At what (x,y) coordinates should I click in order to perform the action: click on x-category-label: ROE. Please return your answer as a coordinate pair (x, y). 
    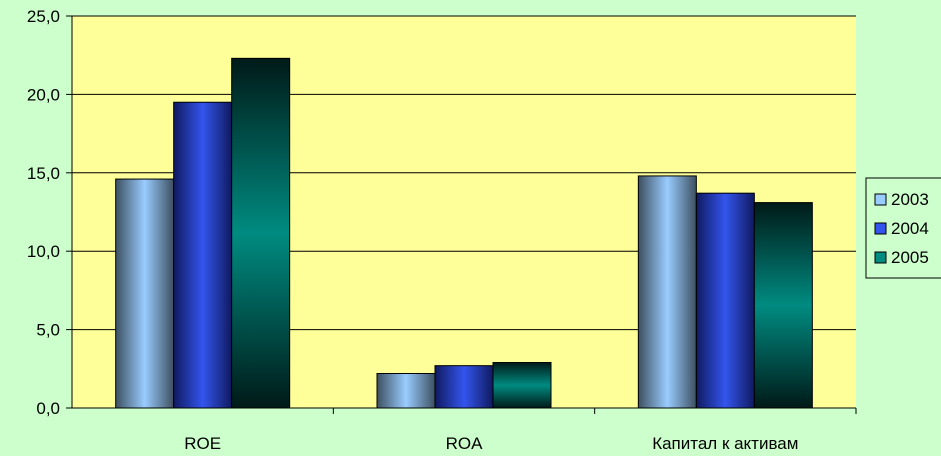
    Looking at the image, I should click on (202, 443).